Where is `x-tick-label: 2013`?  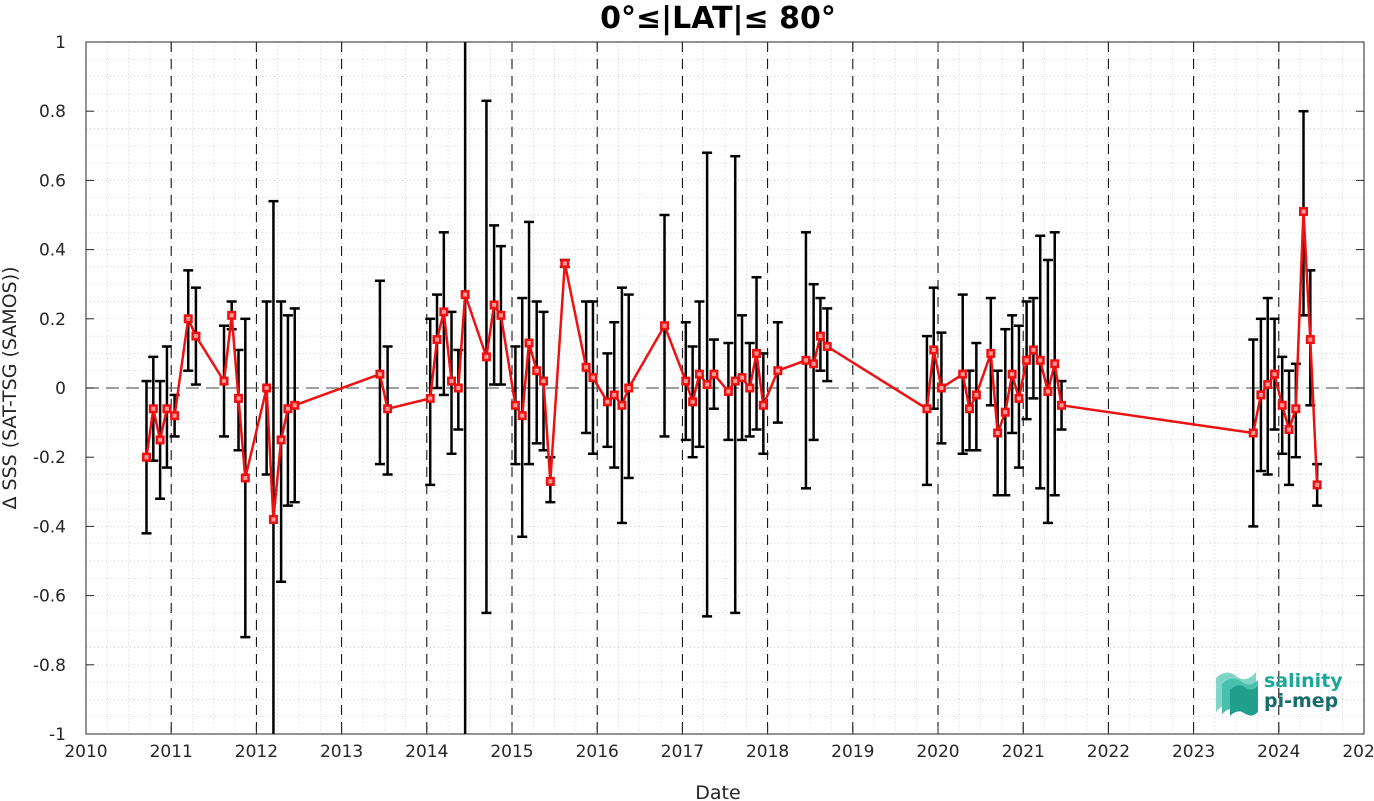
x-tick-label: 2013 is located at coordinates (341, 752).